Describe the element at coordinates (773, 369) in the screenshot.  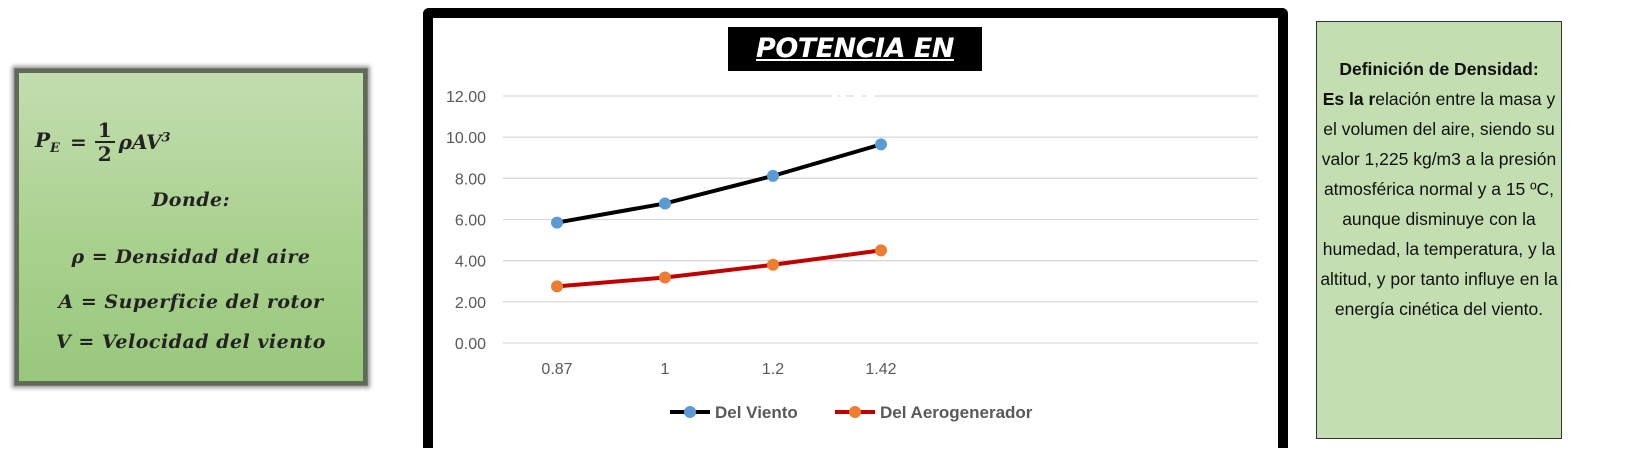
I see `x-tick-label: 1.2` at that location.